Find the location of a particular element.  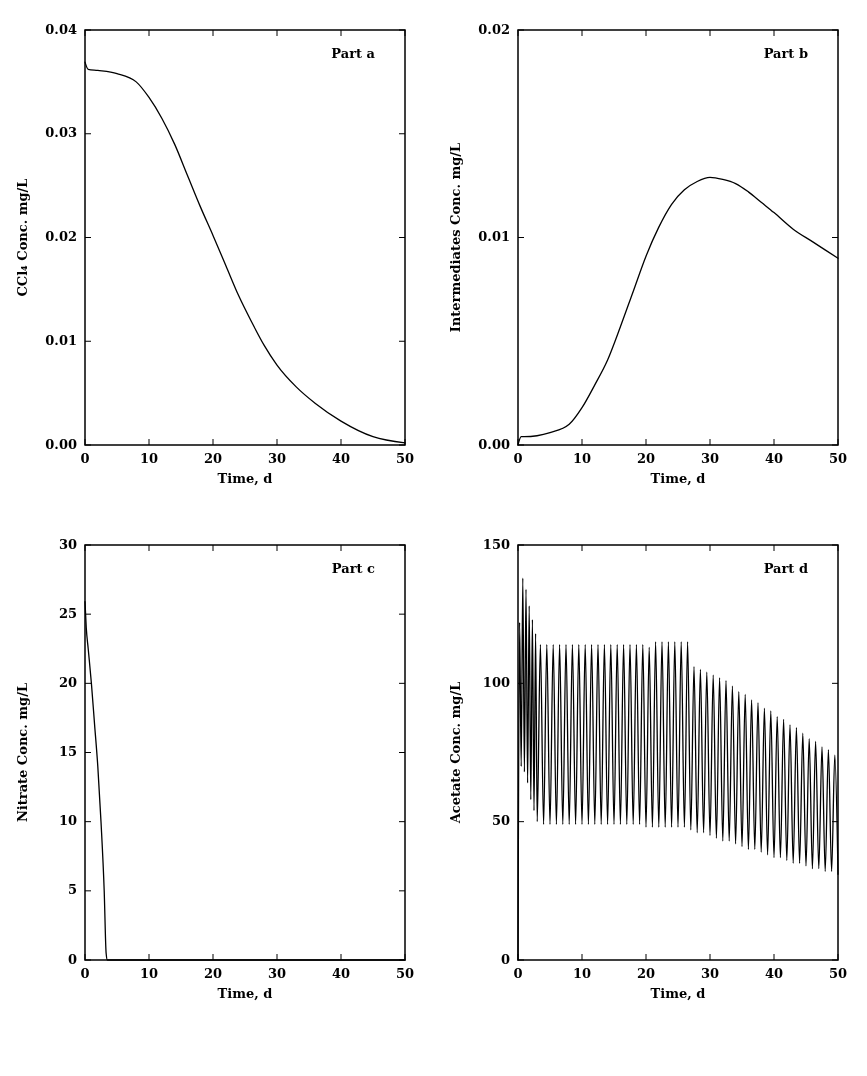

y-axis-title: Intermediates Conc. mg/L is located at coordinates (455, 237).